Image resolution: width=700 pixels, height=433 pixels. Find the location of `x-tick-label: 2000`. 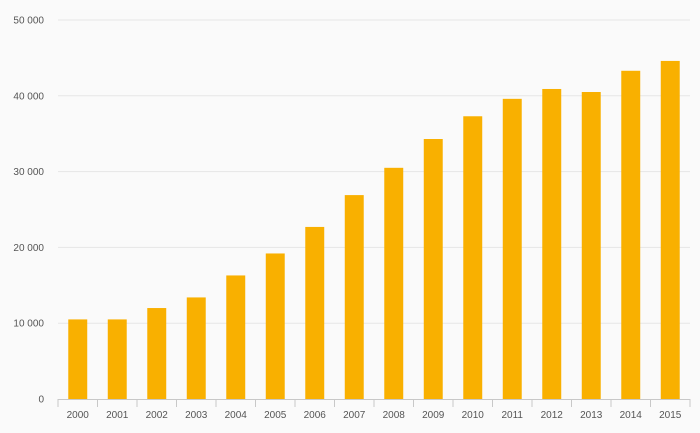

x-tick-label: 2000 is located at coordinates (78, 415).